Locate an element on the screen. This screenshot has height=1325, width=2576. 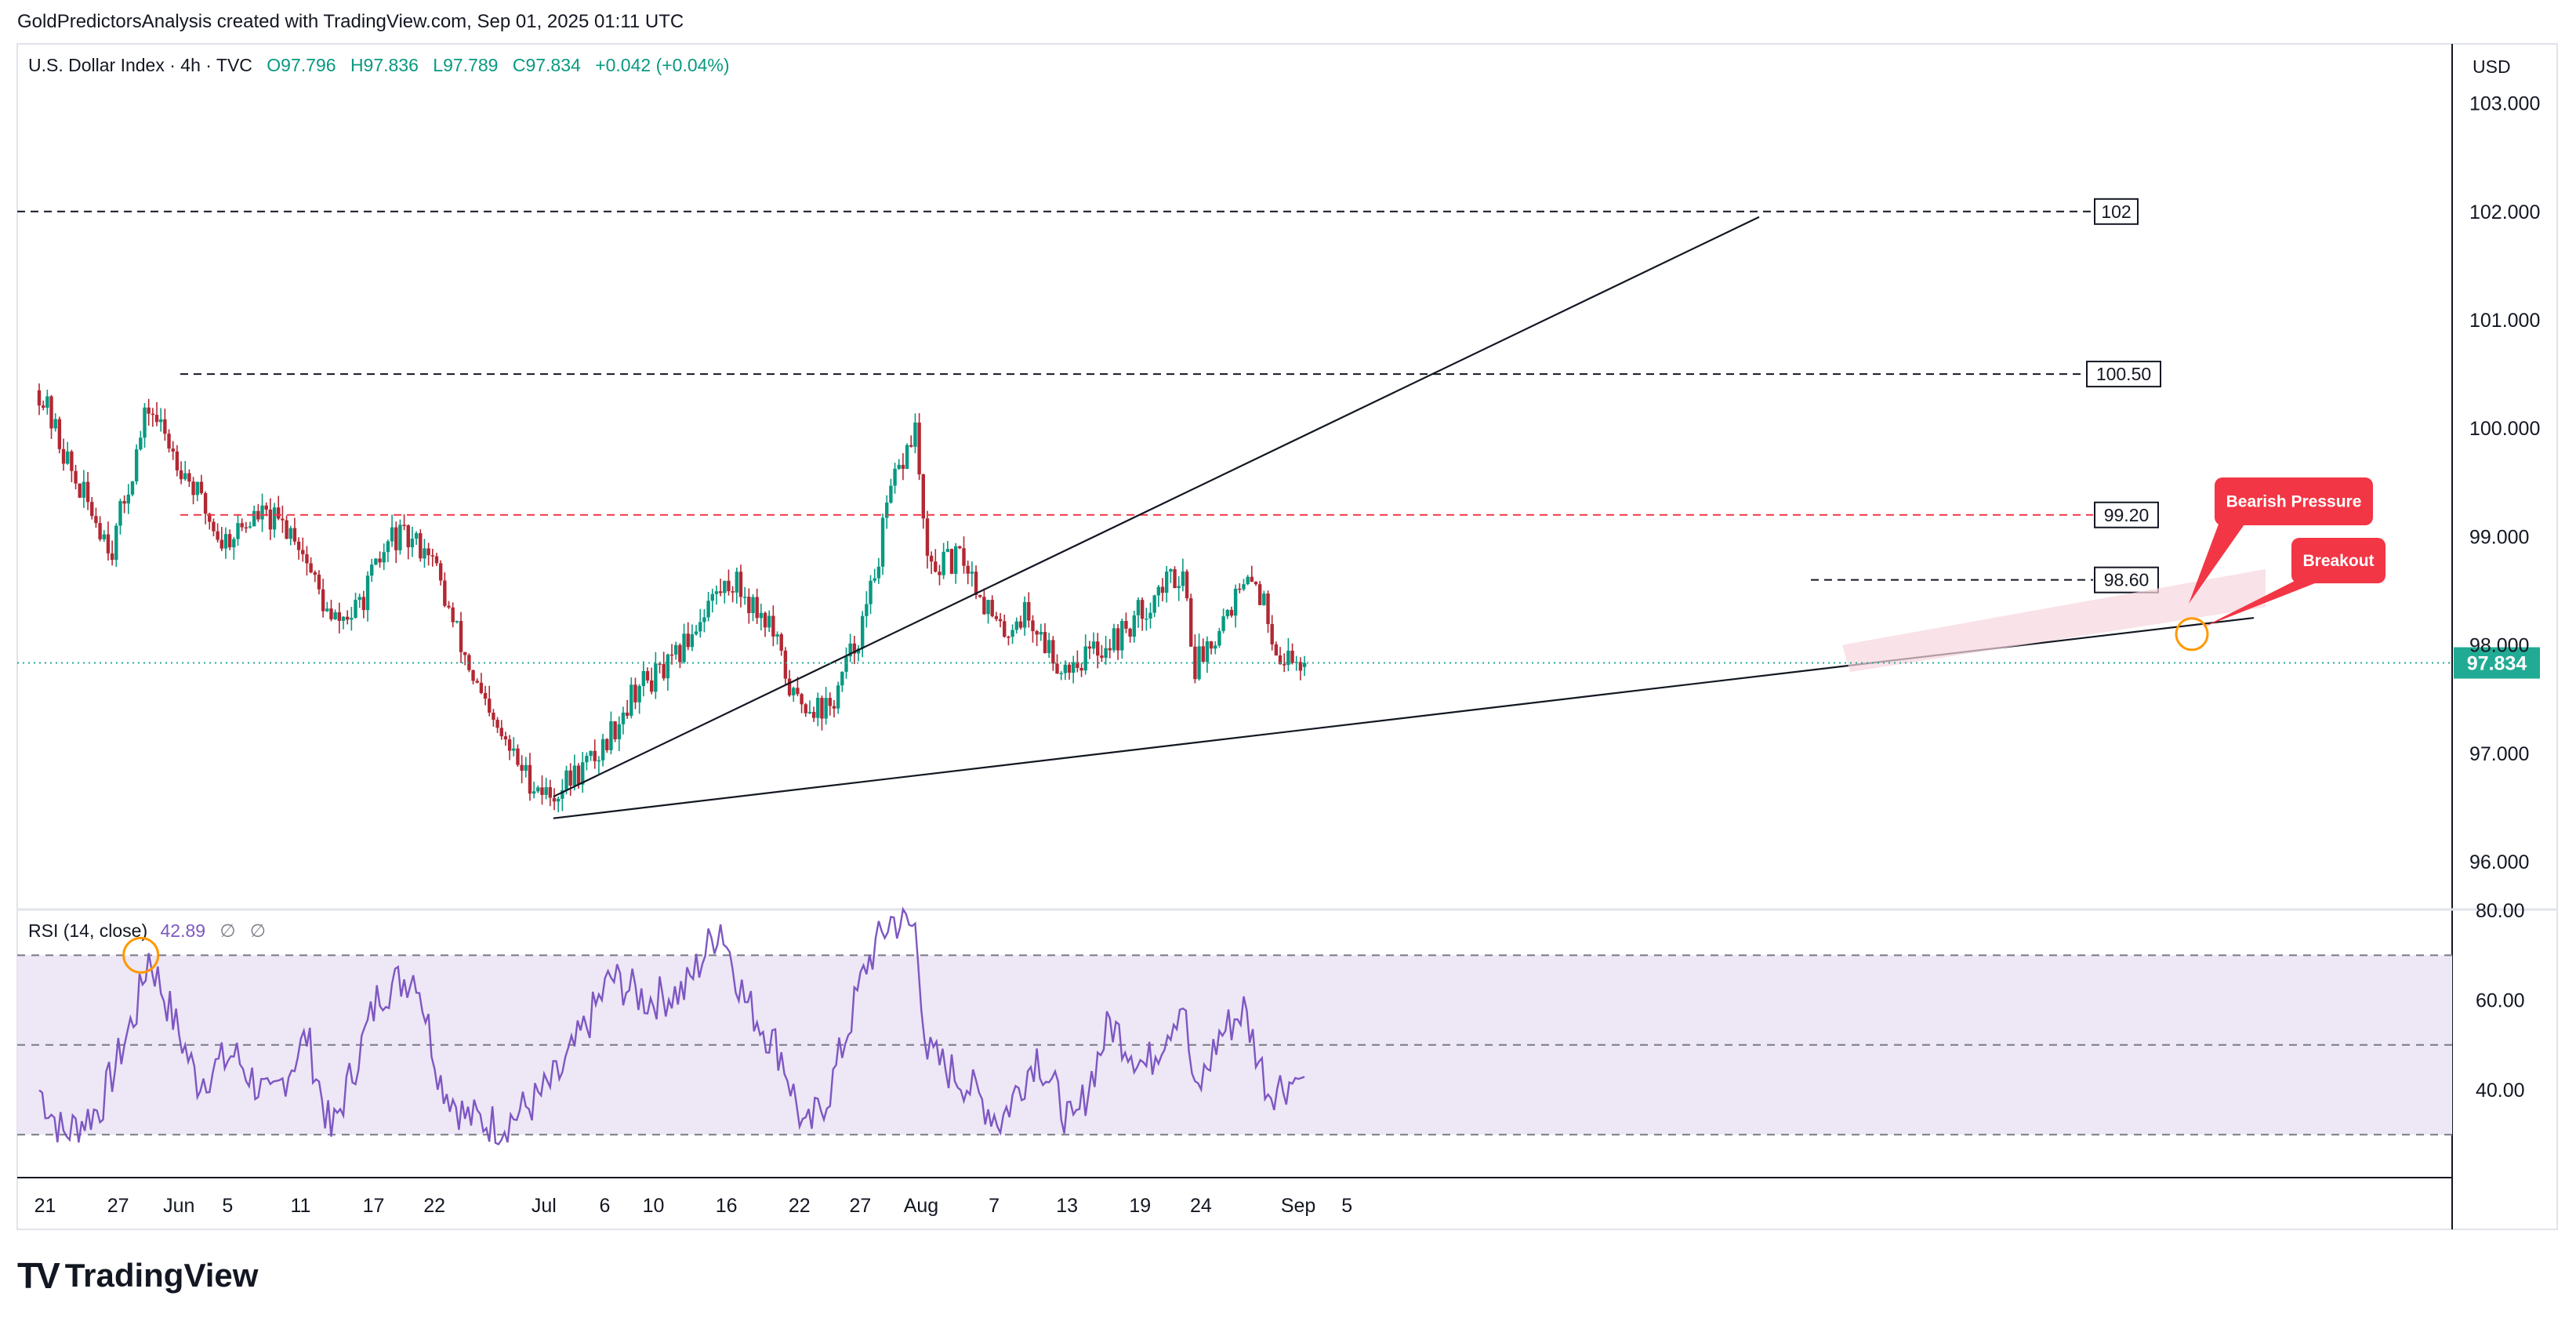
bearish-pressure-callout-box is located at coordinates (2294, 501).